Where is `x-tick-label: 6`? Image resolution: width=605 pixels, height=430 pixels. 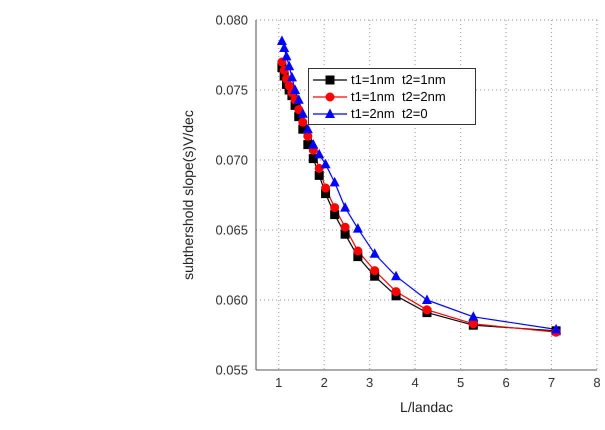
x-tick-label: 6 is located at coordinates (506, 382).